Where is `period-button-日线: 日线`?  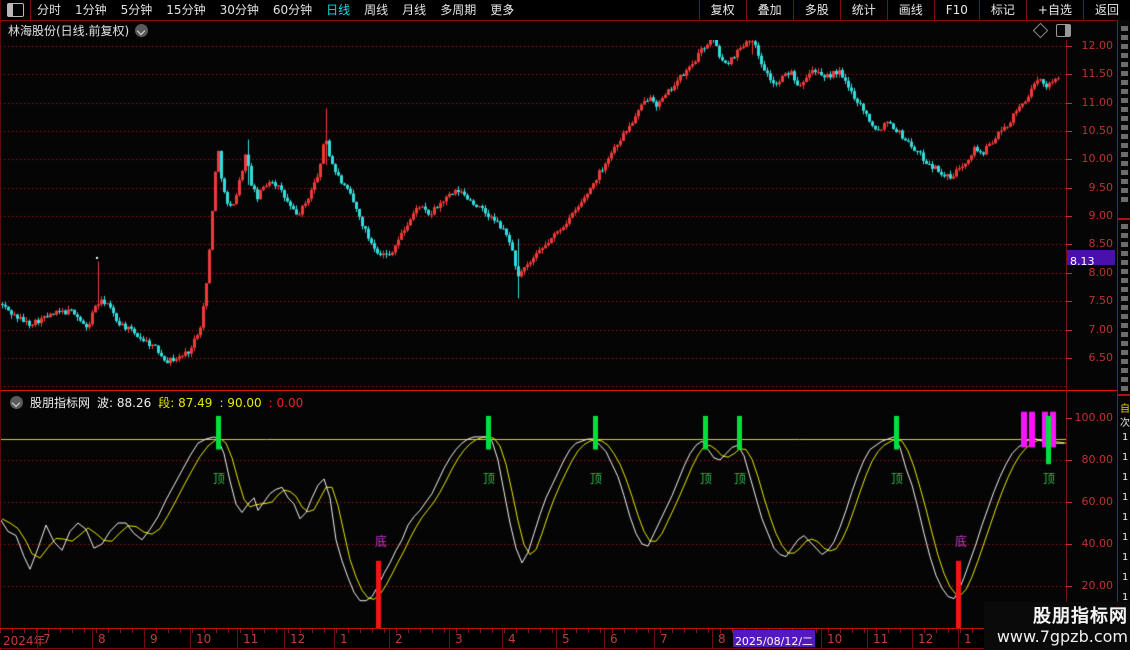 period-button-日线: 日线 is located at coordinates (338, 10).